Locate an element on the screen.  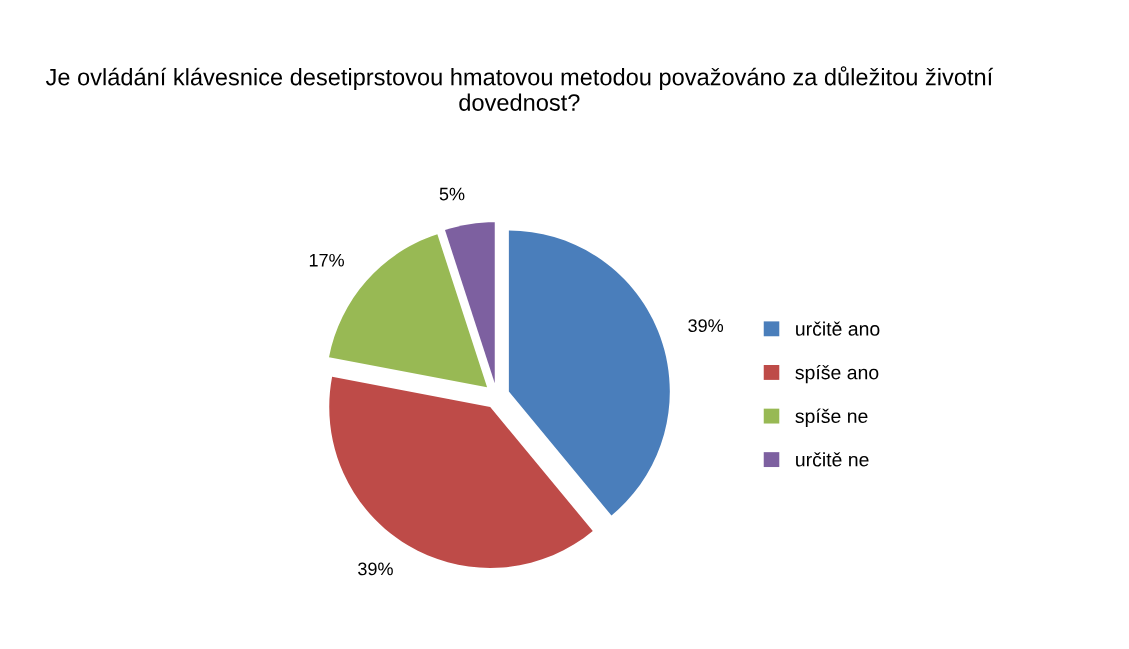
legend-label: určitě ne is located at coordinates (832, 459).